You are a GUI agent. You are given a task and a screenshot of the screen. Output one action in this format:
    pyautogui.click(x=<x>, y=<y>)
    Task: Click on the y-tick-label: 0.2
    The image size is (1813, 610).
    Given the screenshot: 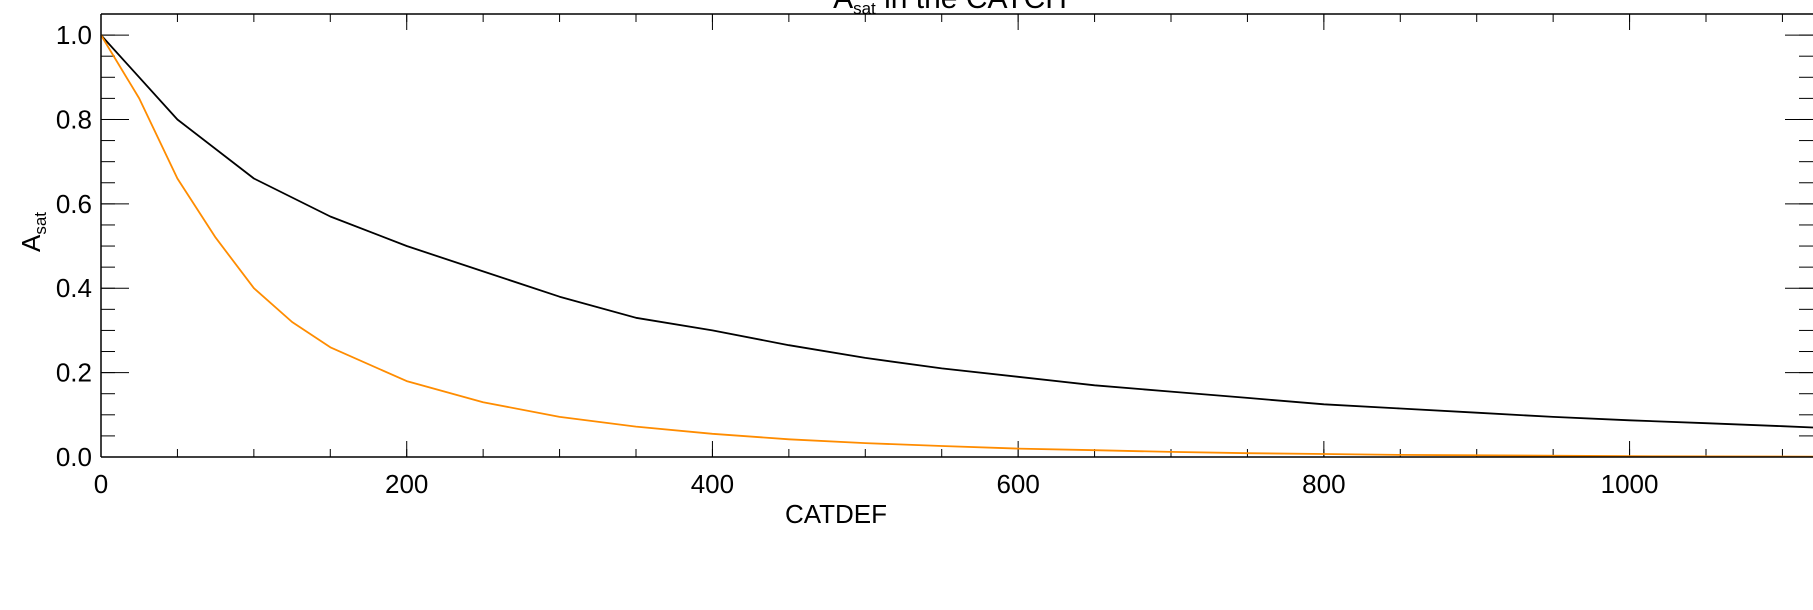 What is the action you would take?
    pyautogui.click(x=74, y=373)
    